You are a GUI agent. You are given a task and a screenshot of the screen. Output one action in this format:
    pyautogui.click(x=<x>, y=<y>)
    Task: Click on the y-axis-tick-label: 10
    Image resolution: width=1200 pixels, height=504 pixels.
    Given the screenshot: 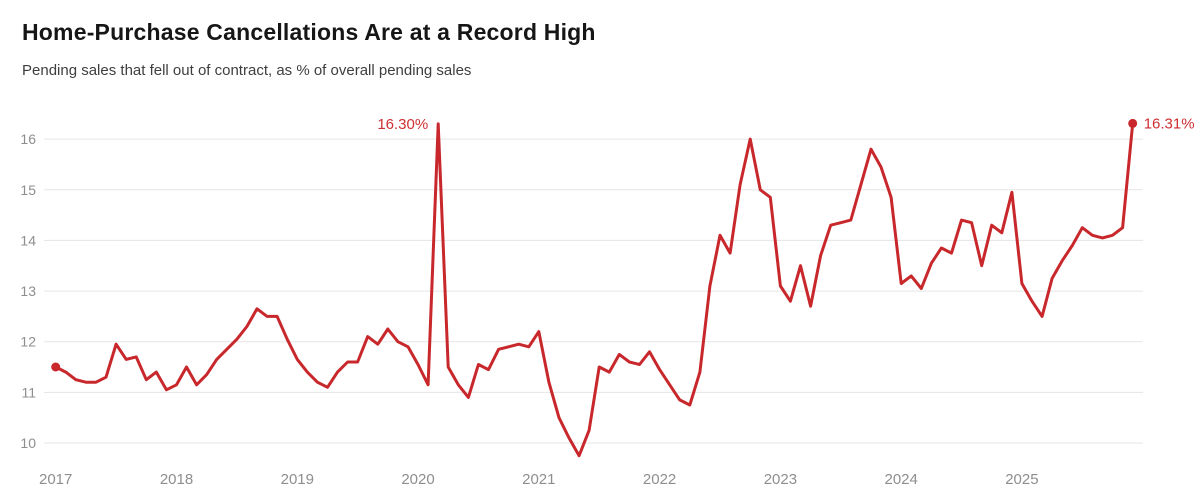 What is the action you would take?
    pyautogui.click(x=28, y=443)
    